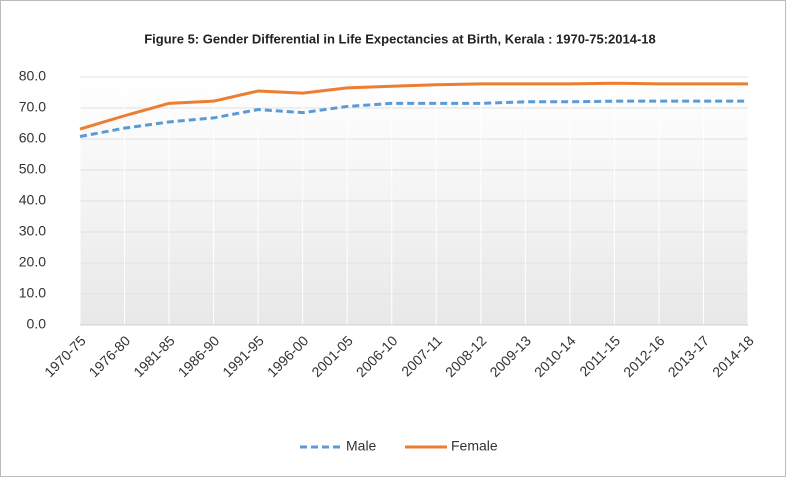  I want to click on y-tick-label: 80.0, so click(32, 76).